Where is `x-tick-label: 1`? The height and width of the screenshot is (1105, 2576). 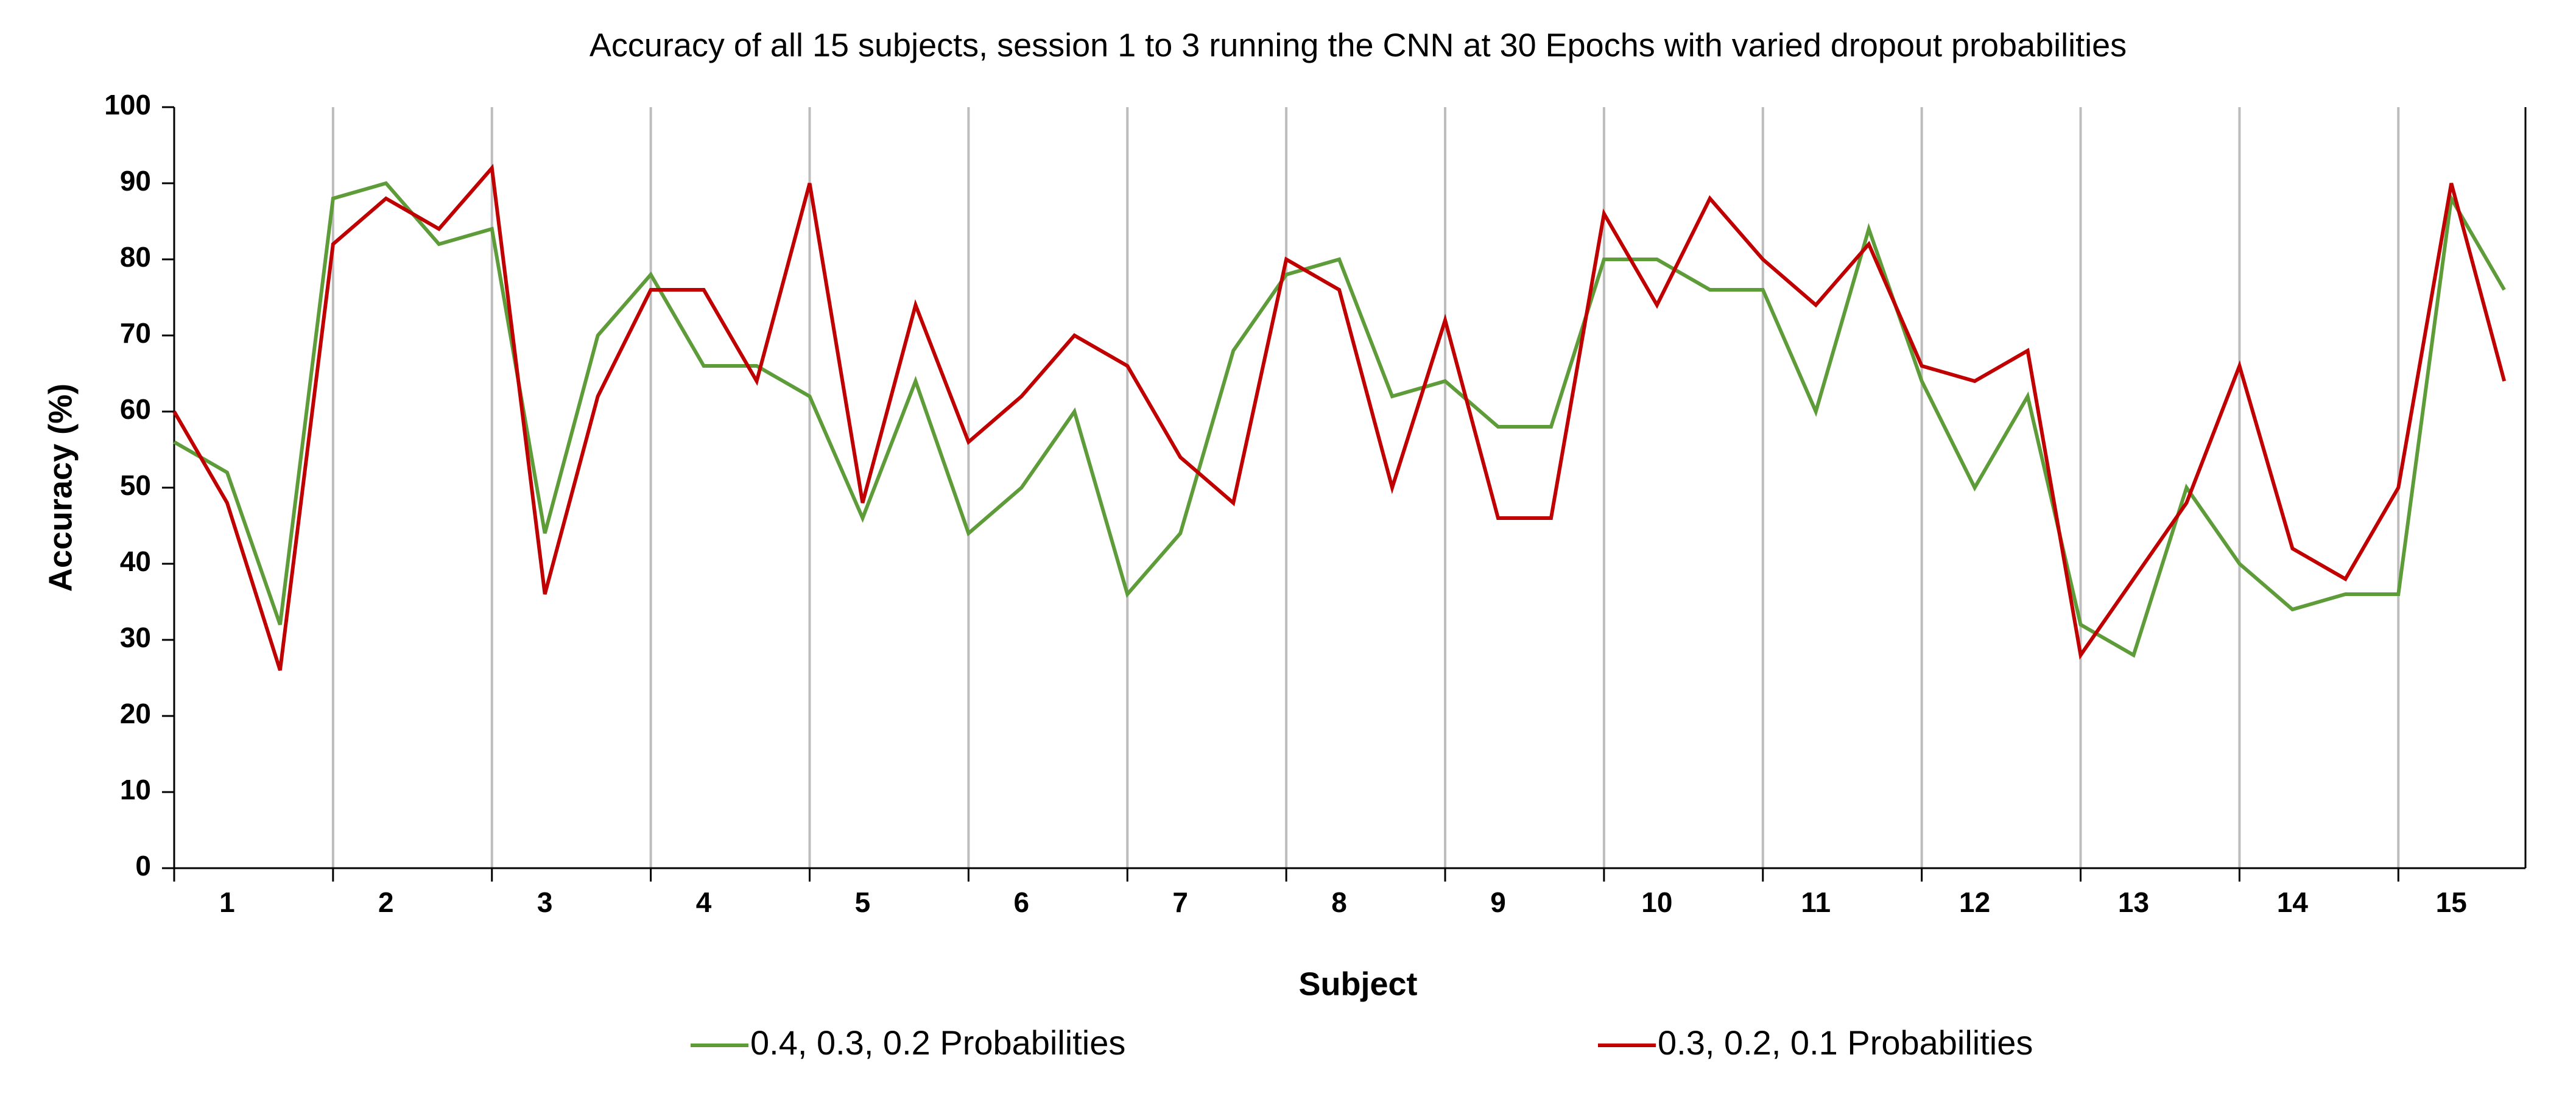
x-tick-label: 1 is located at coordinates (227, 902).